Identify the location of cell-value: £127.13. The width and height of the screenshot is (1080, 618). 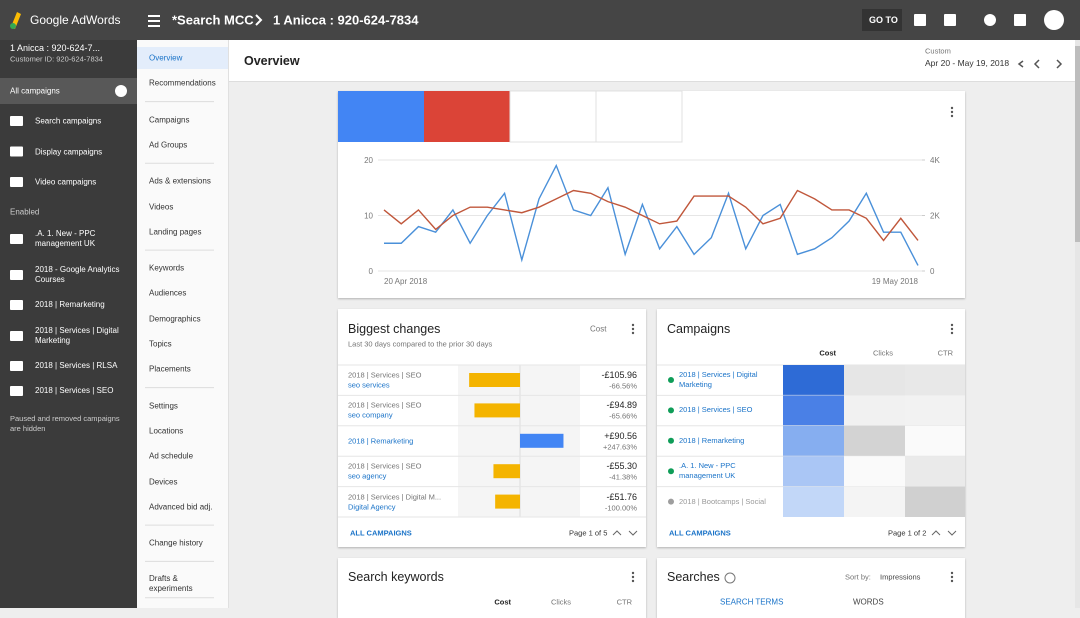
(821, 441).